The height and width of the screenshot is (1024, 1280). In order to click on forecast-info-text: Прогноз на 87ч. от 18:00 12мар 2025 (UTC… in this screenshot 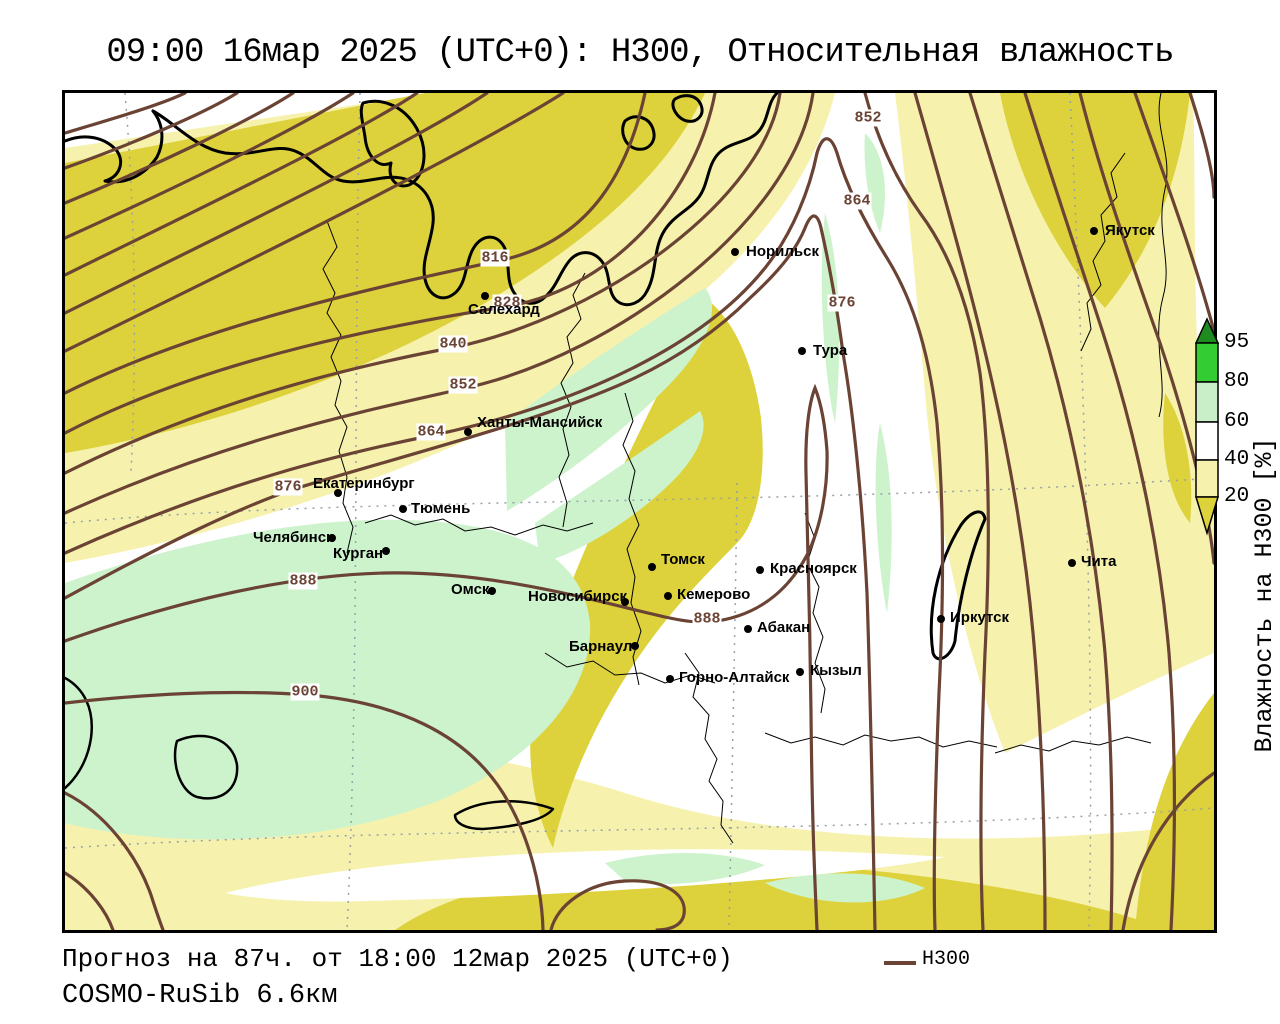, I will do `click(397, 959)`.